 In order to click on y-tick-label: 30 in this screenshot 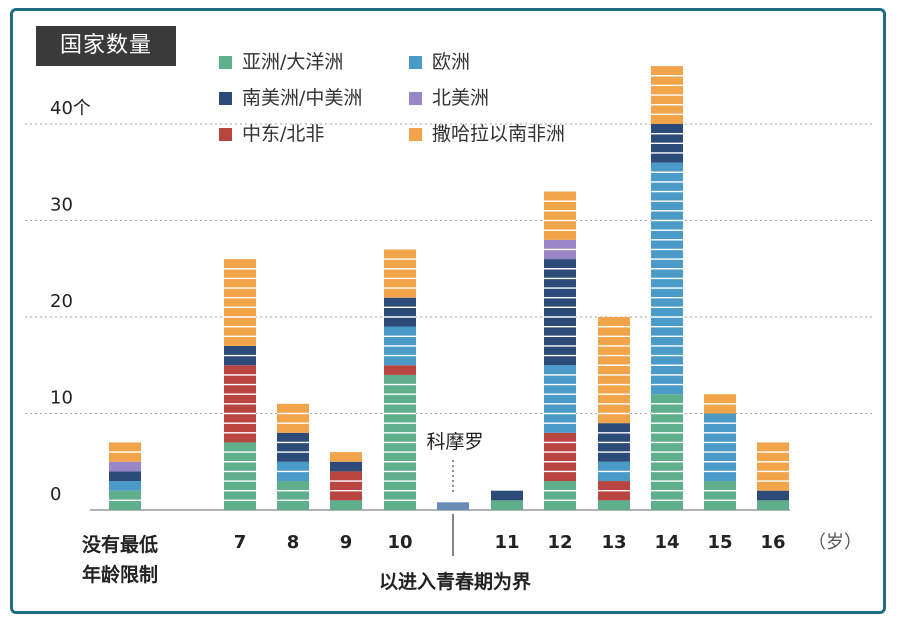, I will do `click(61, 205)`.